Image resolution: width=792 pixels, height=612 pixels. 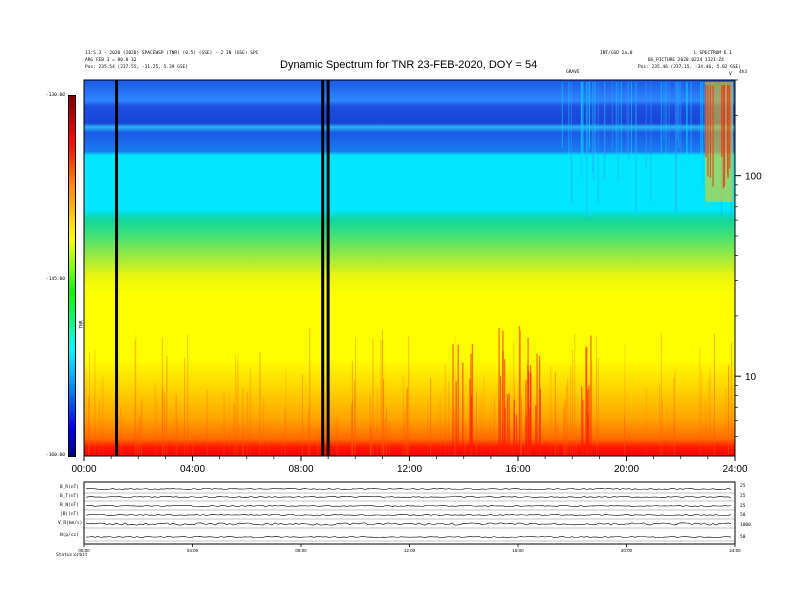 What do you see at coordinates (627, 550) in the screenshot?
I see `bp-x-tick-label: 20:00` at bounding box center [627, 550].